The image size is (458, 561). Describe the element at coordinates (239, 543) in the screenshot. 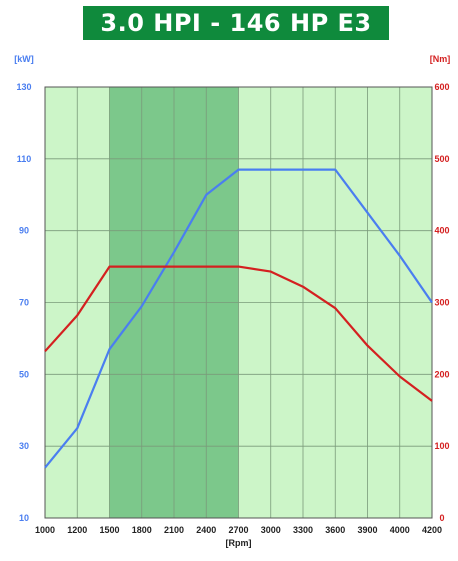

I see `x-unit-label: [Rpm]` at that location.